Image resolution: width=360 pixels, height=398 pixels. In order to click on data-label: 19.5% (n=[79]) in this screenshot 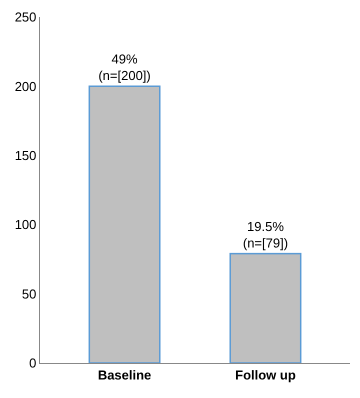, I will do `click(265, 234)`.